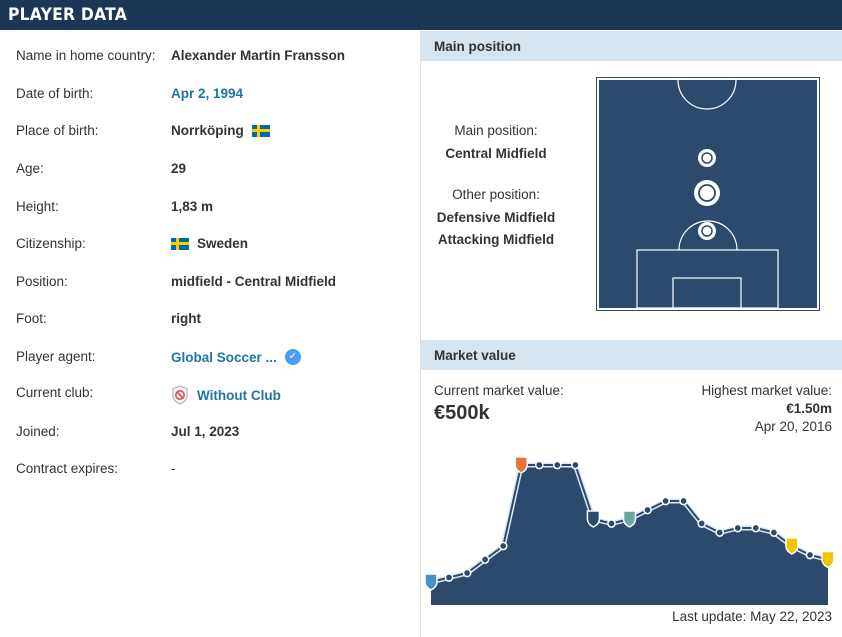  Describe the element at coordinates (766, 390) in the screenshot. I see `highest-market-value-label: Highest market value:` at that location.